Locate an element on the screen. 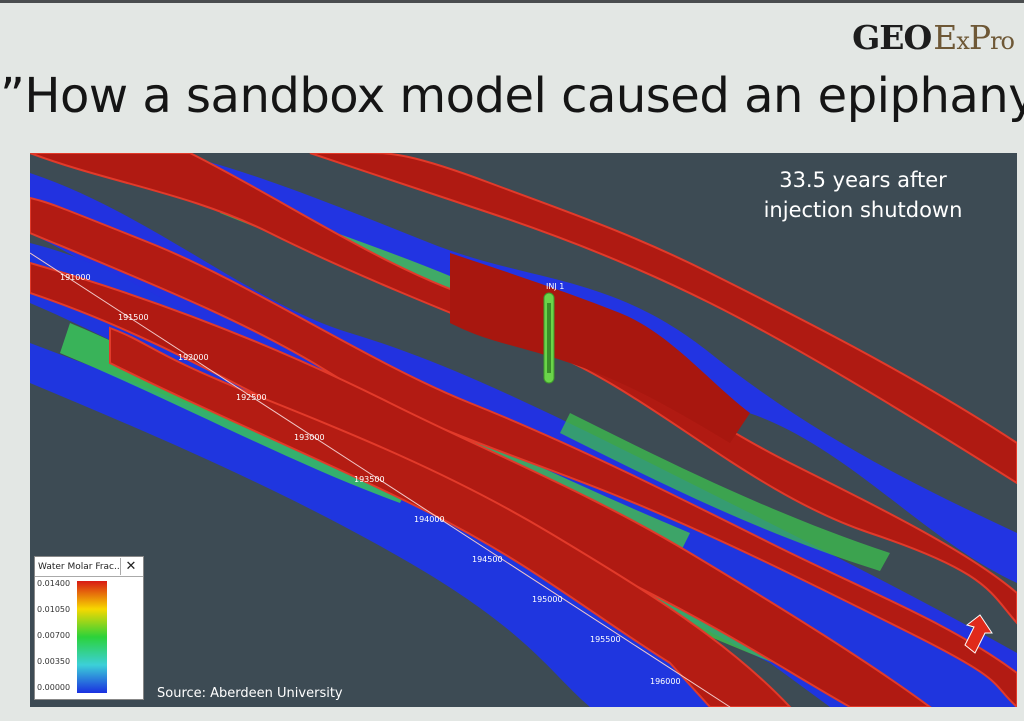 The image size is (1024, 721). legend-title-bar: Water Molar Frac... ✕ is located at coordinates (89, 567).